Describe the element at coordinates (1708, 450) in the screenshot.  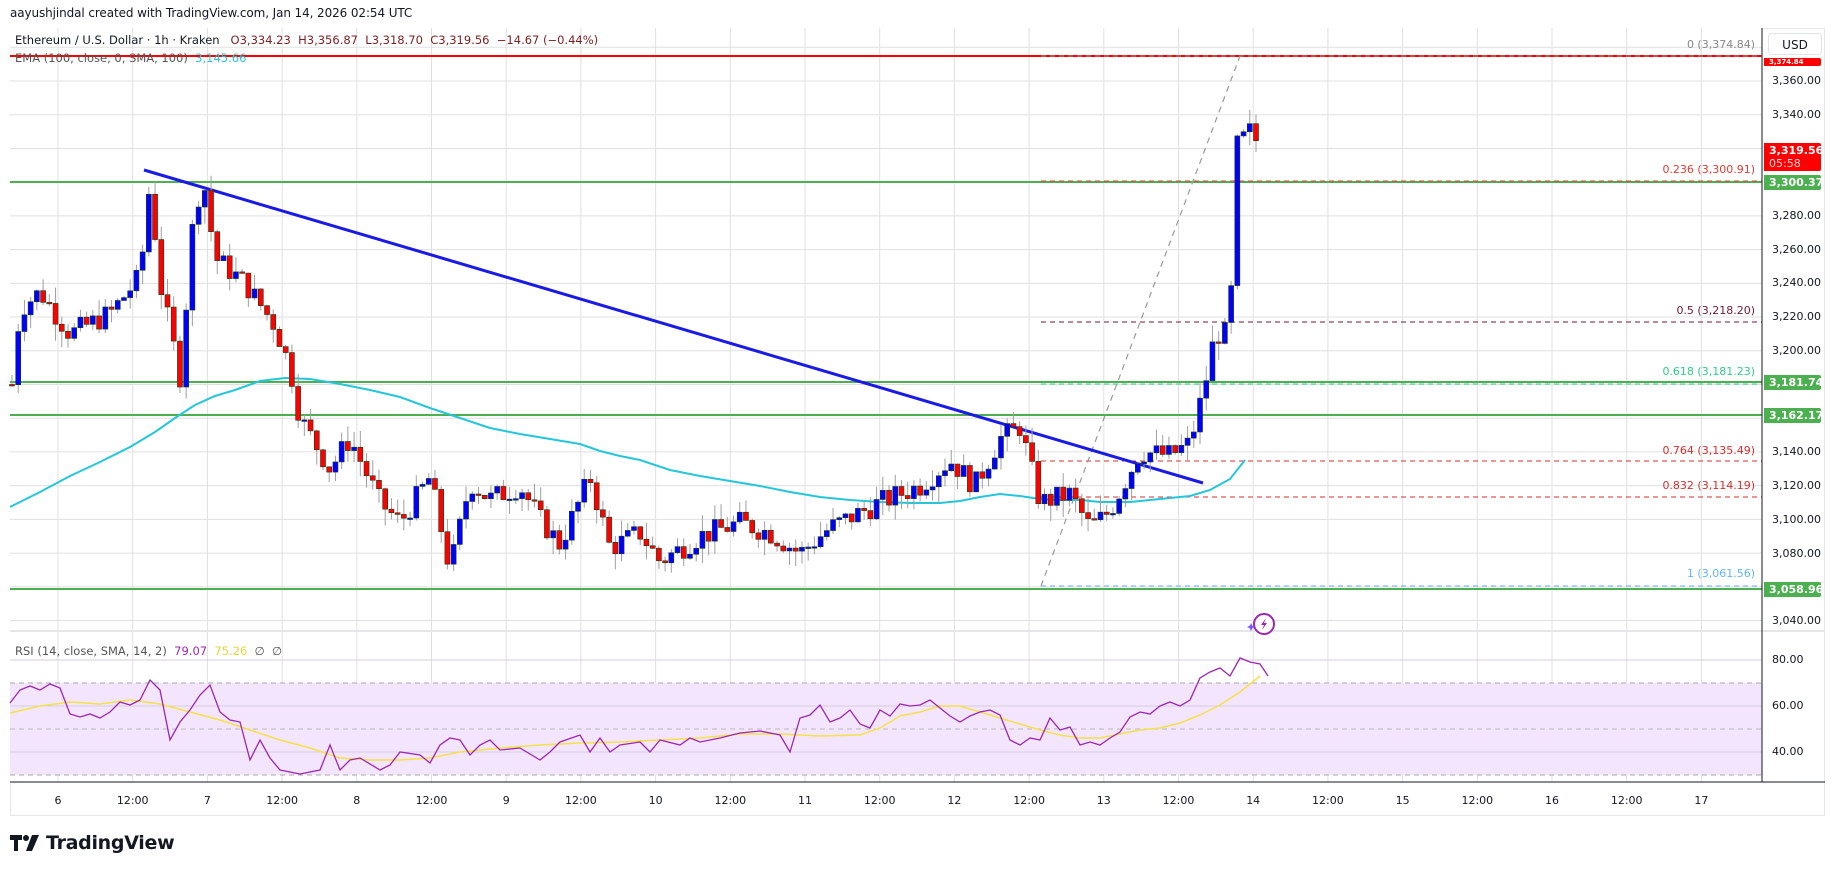
I see `fib-label-0764: 0.764 (3,135.49)` at that location.